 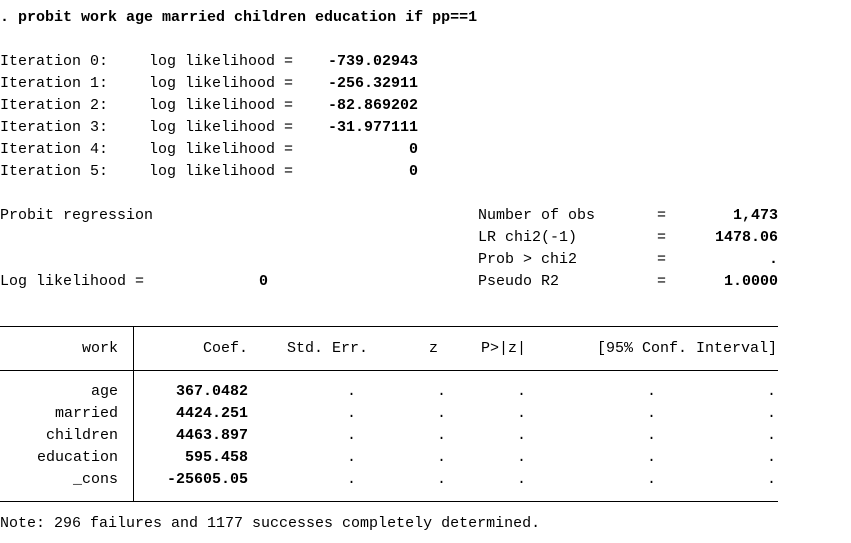 What do you see at coordinates (77, 215) in the screenshot?
I see `regression-title: Probit regression` at bounding box center [77, 215].